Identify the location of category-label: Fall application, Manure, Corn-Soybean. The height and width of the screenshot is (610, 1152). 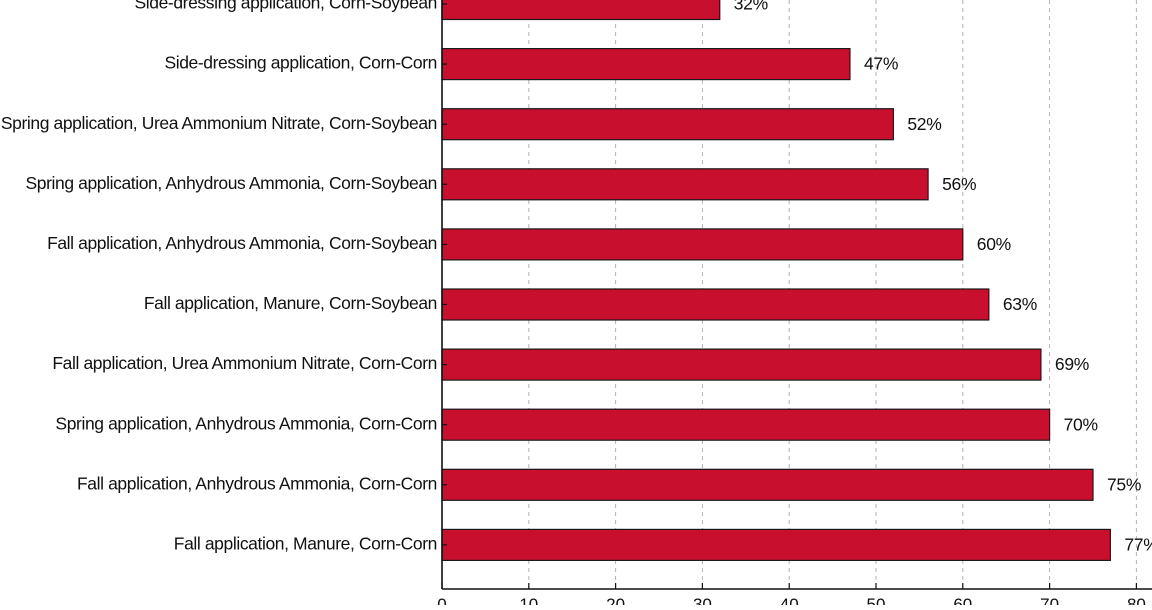
(290, 303).